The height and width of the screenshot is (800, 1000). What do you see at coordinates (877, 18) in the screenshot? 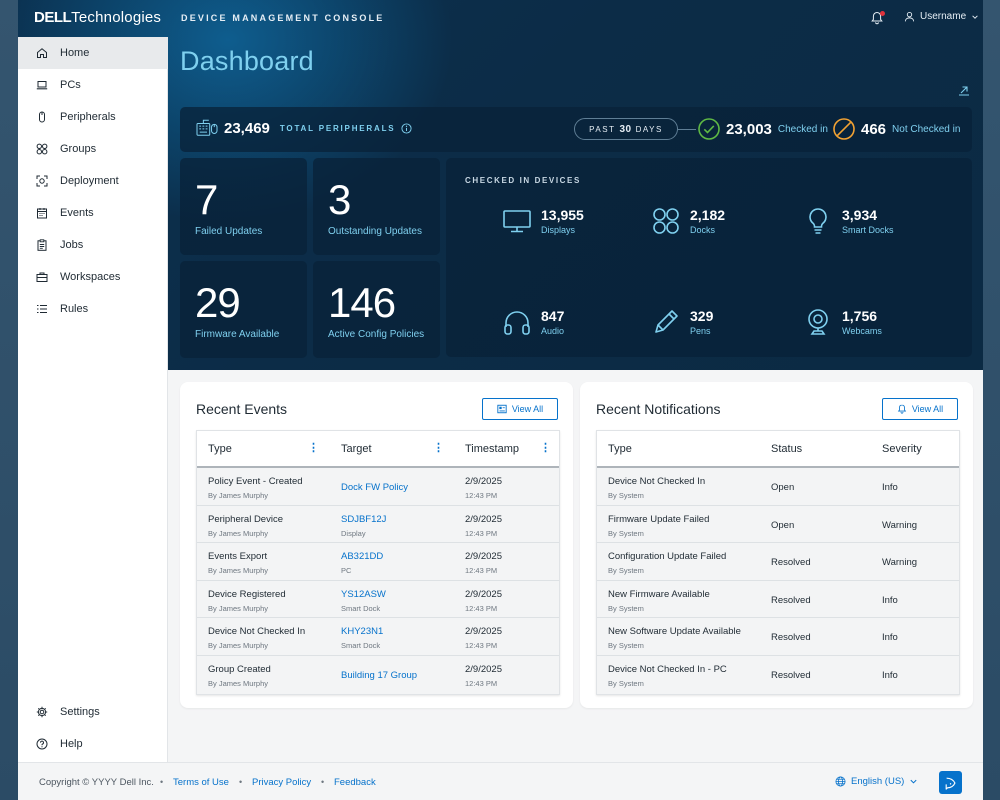
I see `notification-bell-icon` at bounding box center [877, 18].